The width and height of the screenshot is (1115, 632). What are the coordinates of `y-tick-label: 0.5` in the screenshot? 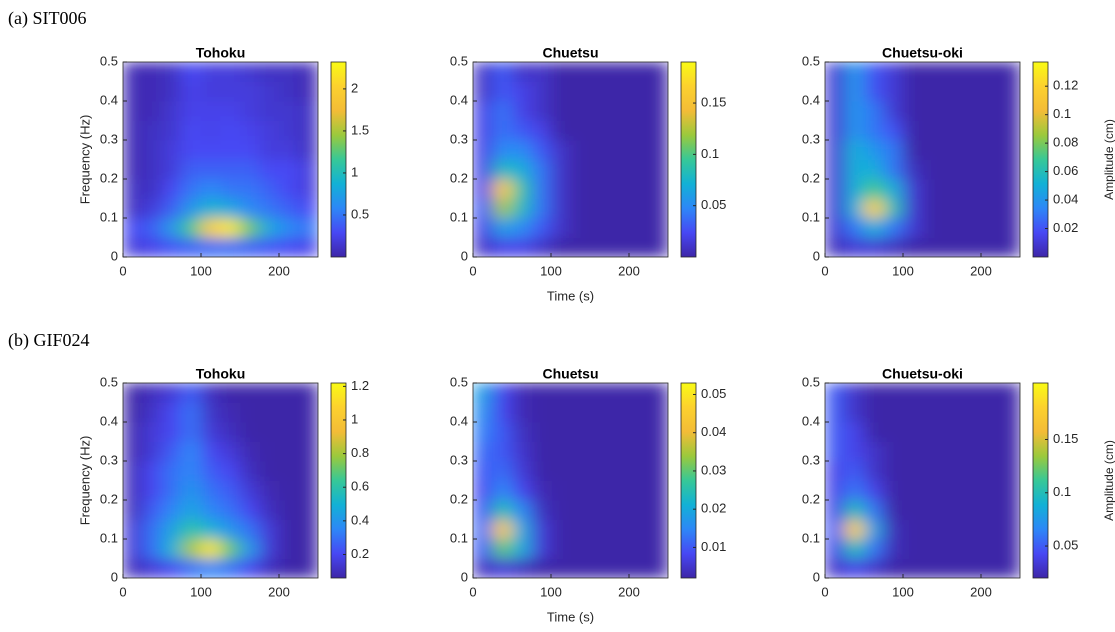 It's located at (109, 381).